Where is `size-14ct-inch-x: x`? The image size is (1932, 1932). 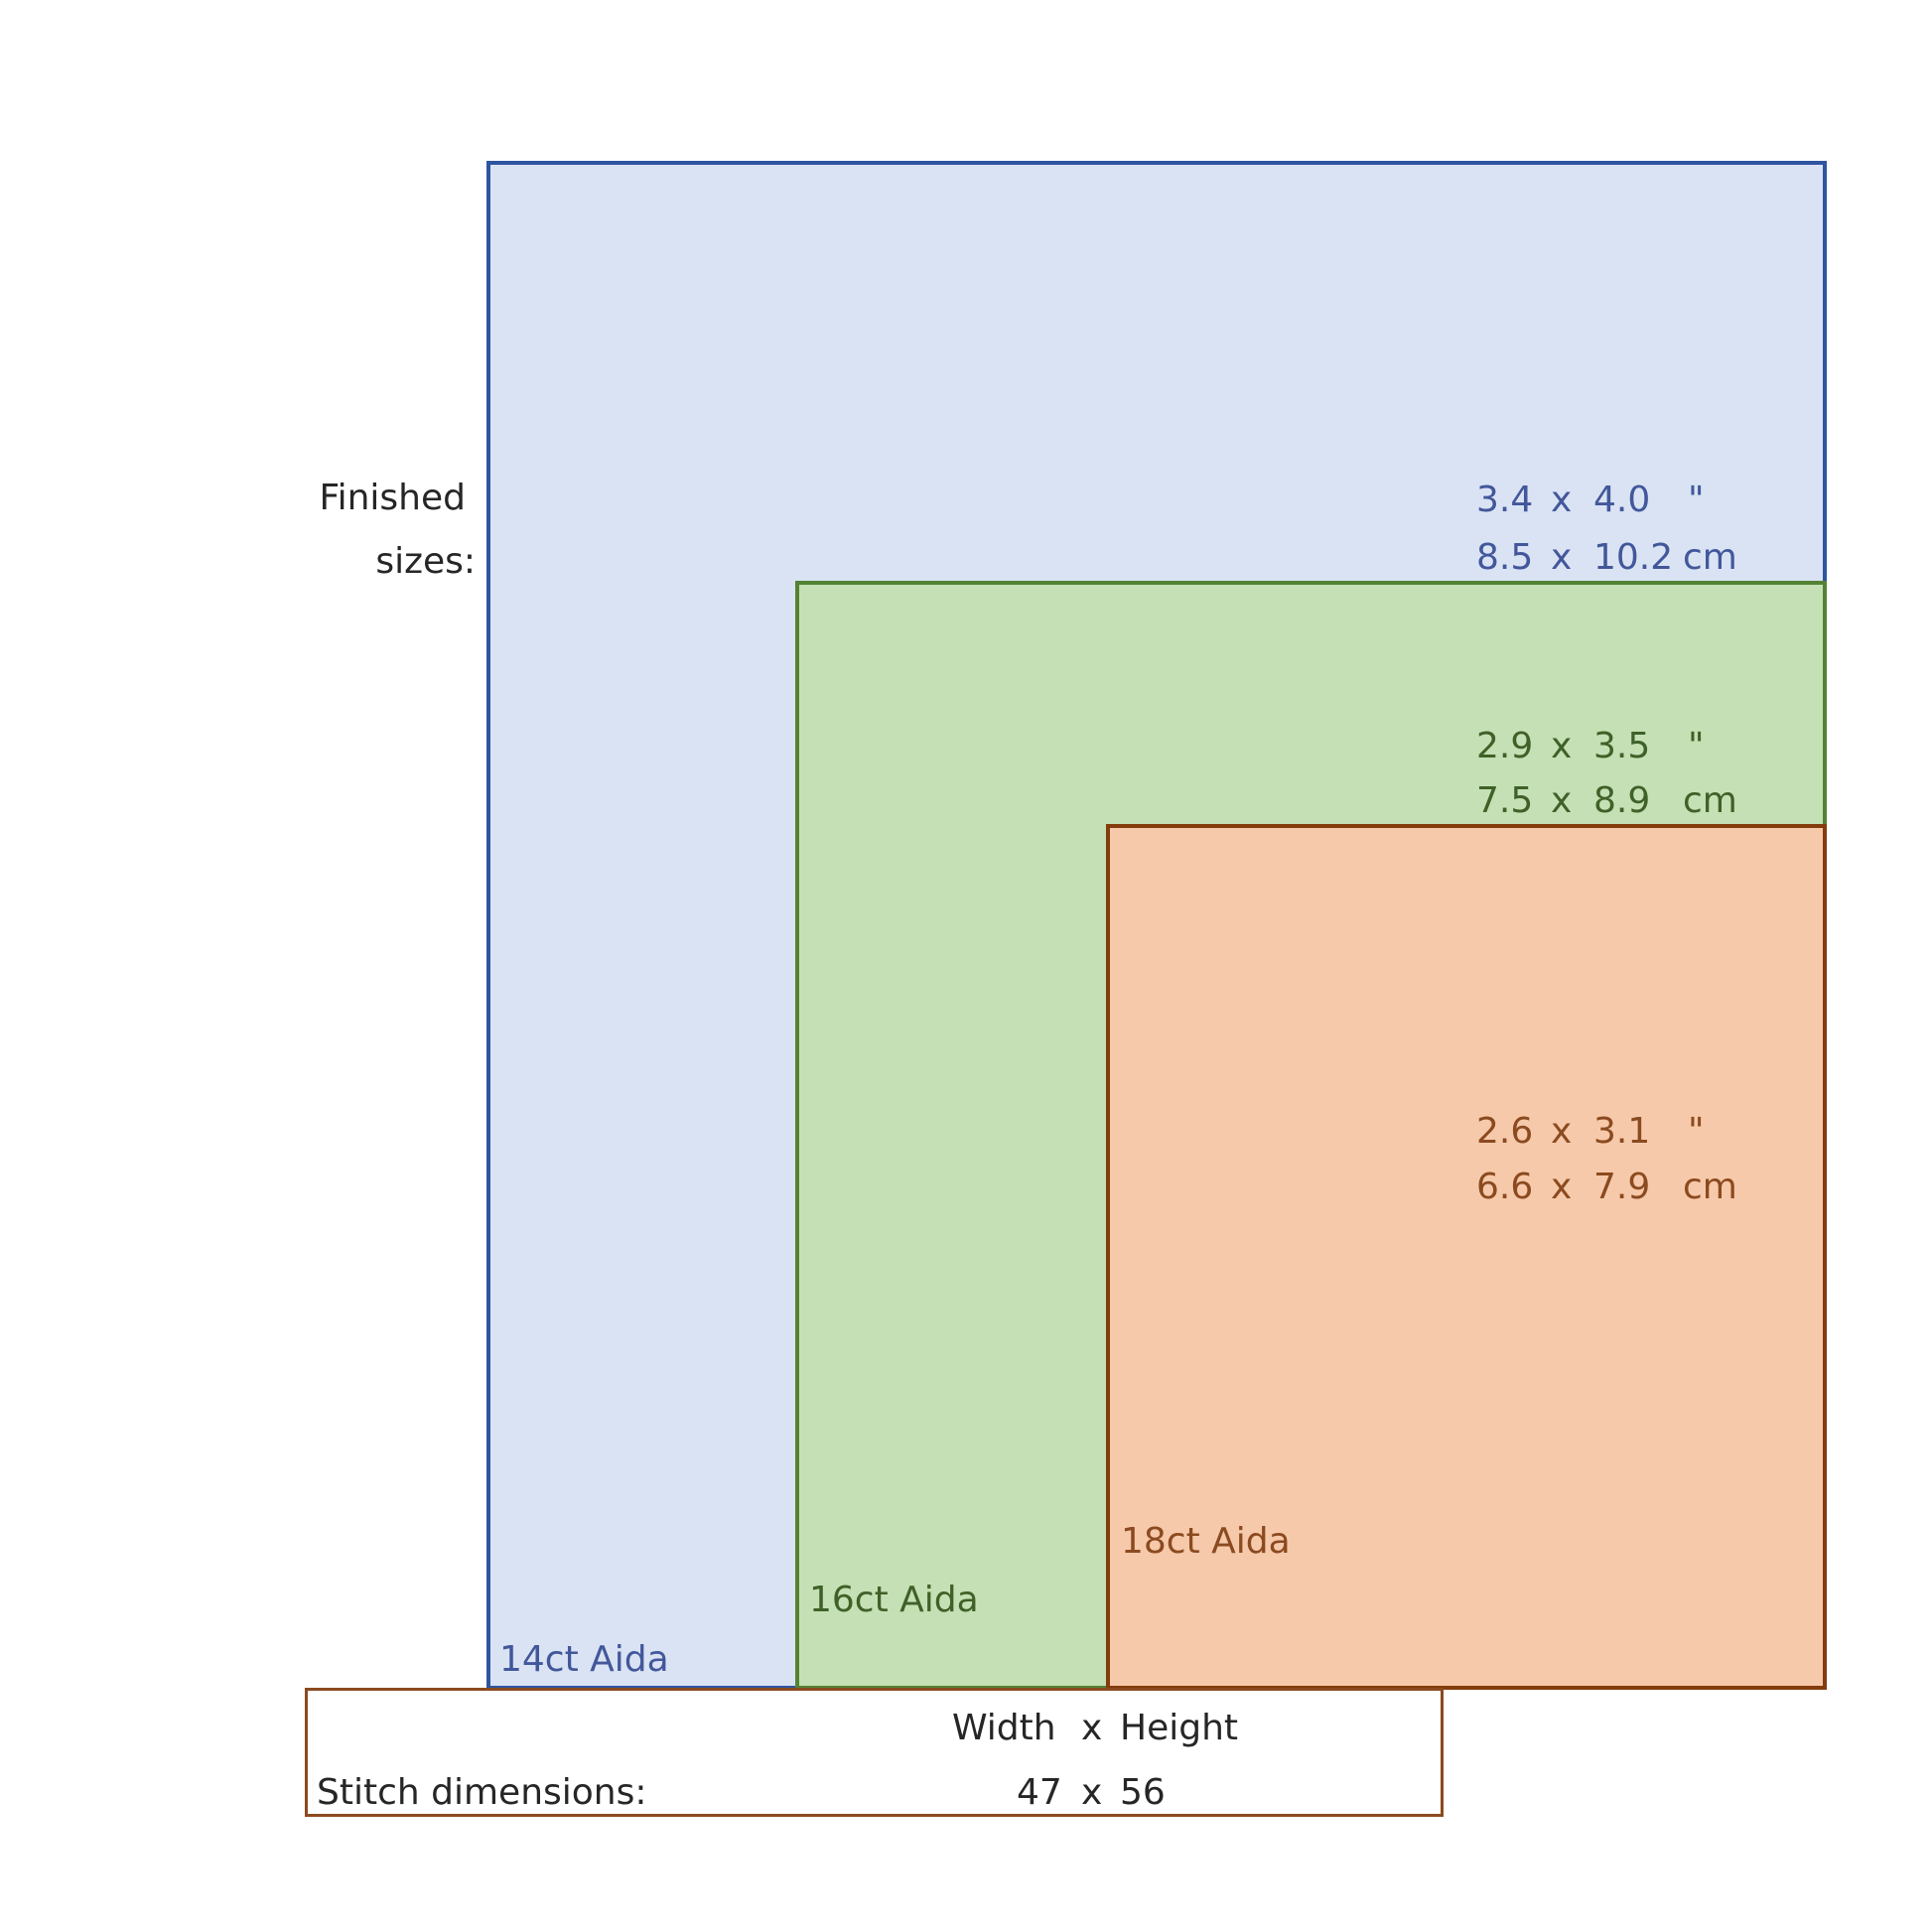
size-14ct-inch-x: x is located at coordinates (1562, 500).